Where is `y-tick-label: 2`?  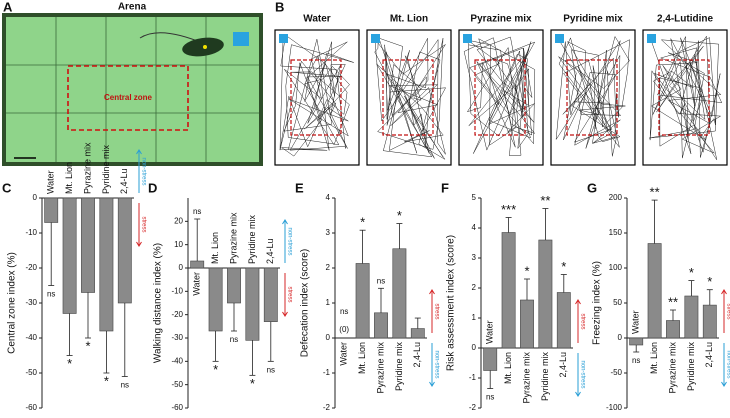
y-tick-label: 2 is located at coordinates (474, 287).